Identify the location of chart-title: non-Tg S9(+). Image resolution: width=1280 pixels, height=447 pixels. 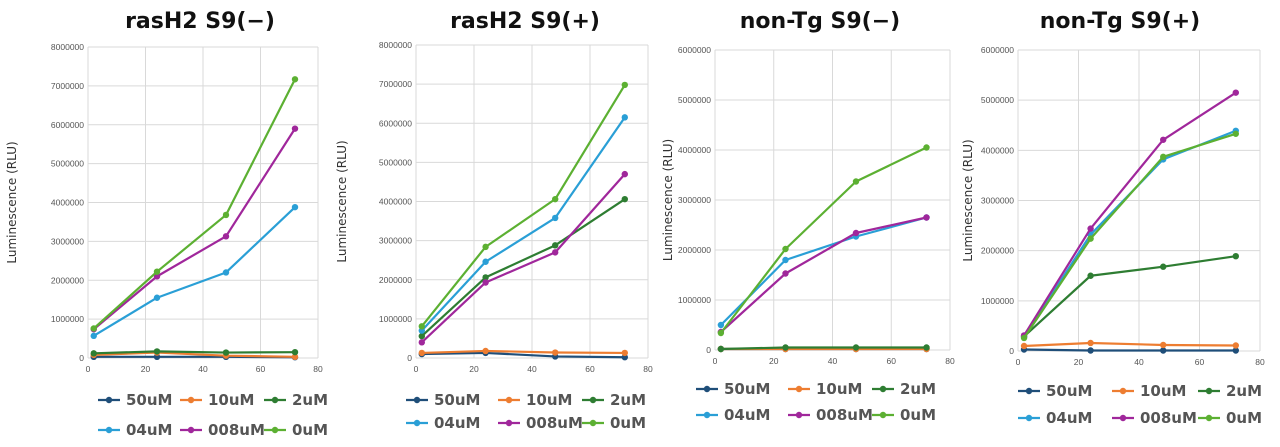
(1120, 21).